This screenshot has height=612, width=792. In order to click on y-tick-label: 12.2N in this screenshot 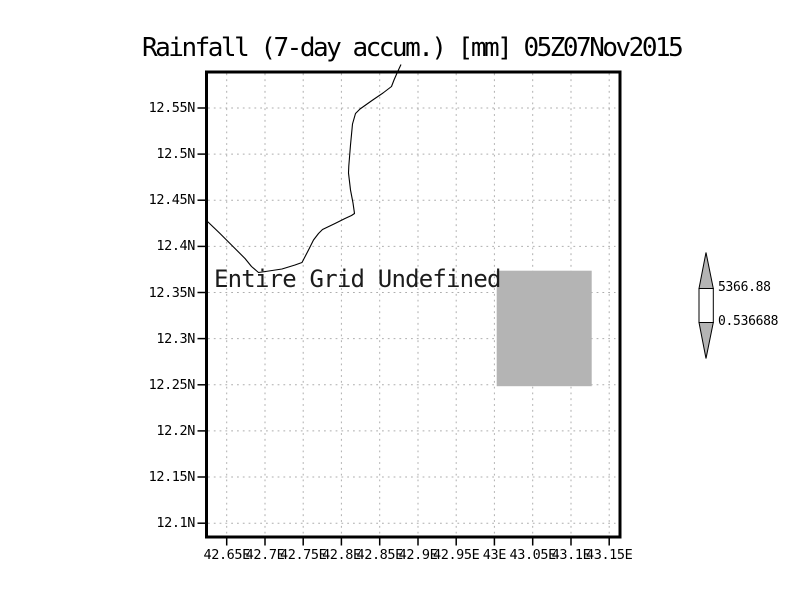, I will do `click(175, 430)`.